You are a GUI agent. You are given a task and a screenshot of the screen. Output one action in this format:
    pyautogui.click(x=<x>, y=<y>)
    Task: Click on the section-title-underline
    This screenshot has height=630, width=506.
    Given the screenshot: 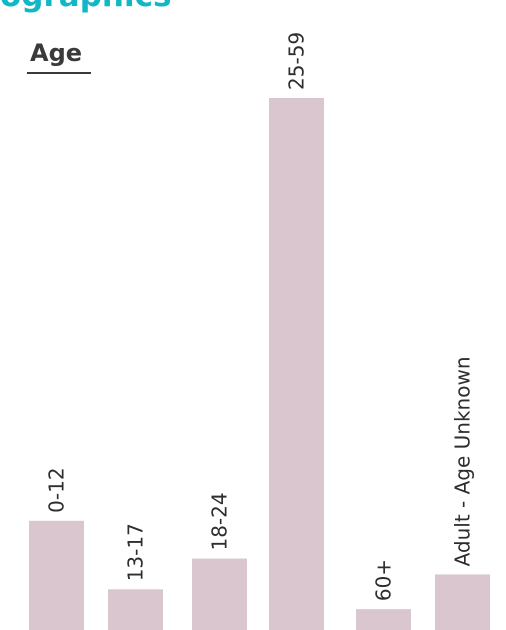 What is the action you would take?
    pyautogui.click(x=59, y=73)
    